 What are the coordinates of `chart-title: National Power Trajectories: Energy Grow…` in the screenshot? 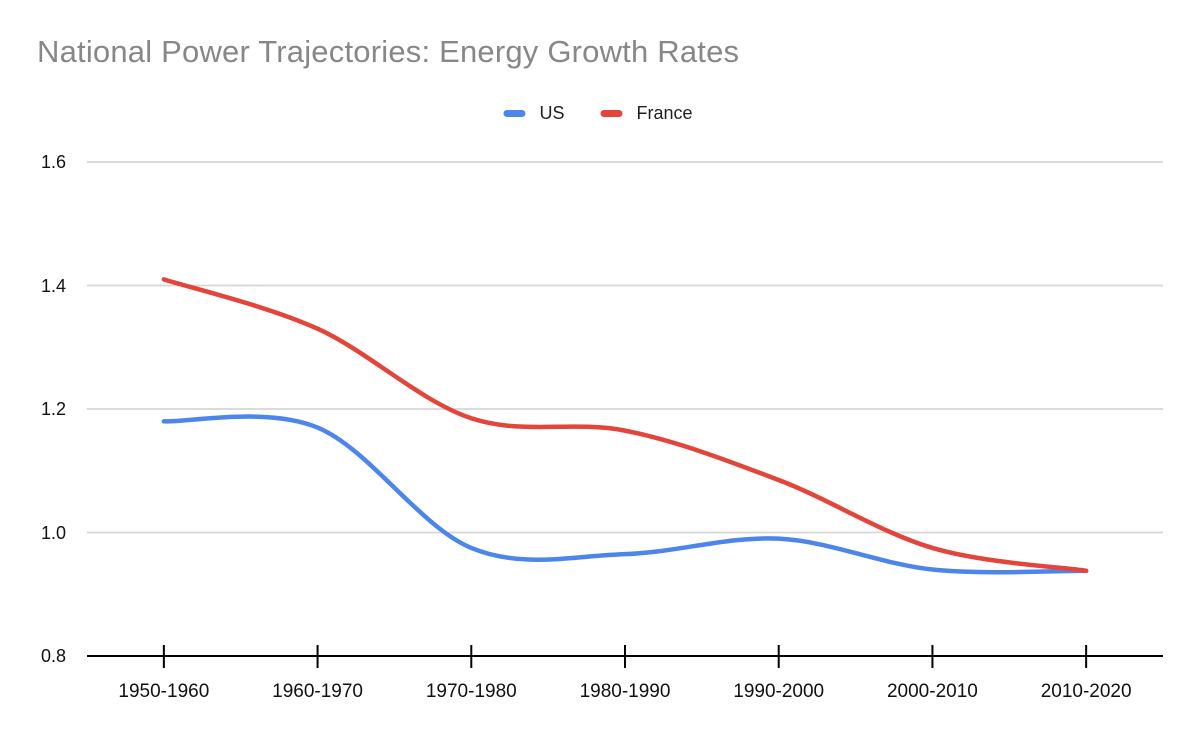 It's located at (388, 51).